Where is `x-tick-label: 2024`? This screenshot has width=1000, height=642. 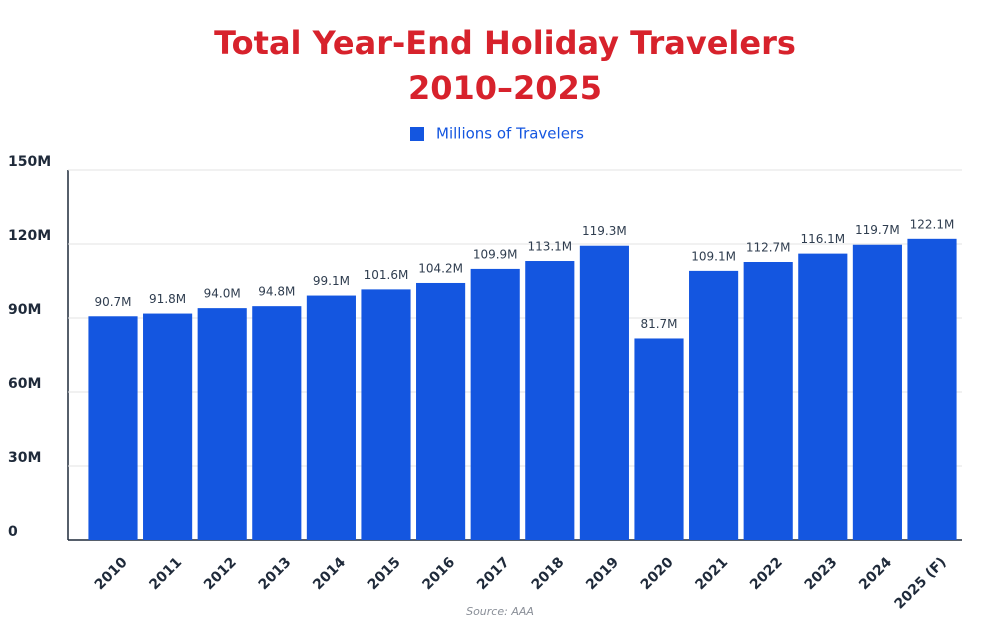 x-tick-label: 2024 is located at coordinates (875, 573).